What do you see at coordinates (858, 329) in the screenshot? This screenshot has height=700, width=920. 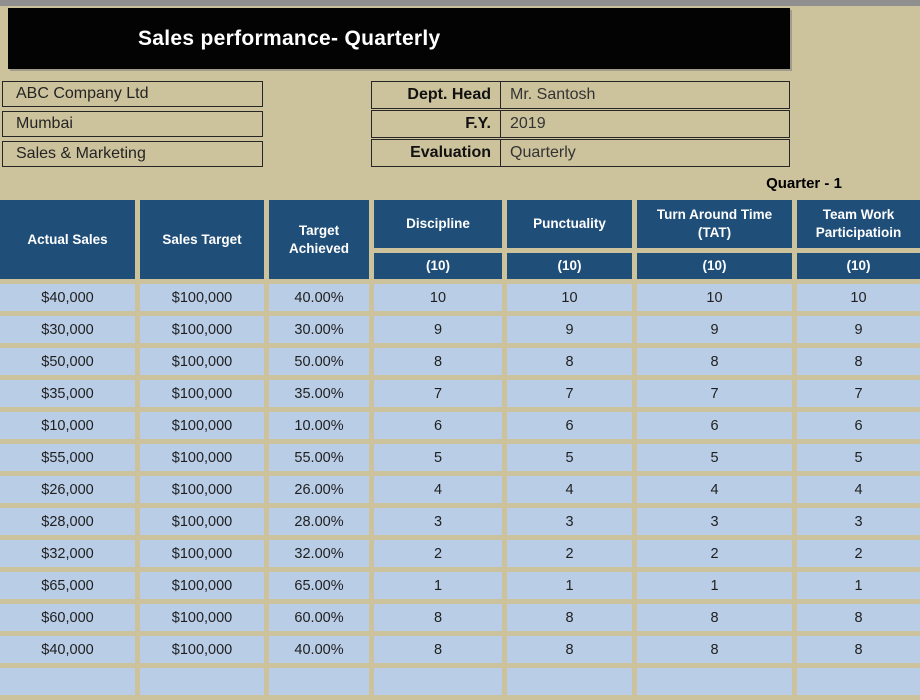 I see `table-cell-r2-c7: 9` at bounding box center [858, 329].